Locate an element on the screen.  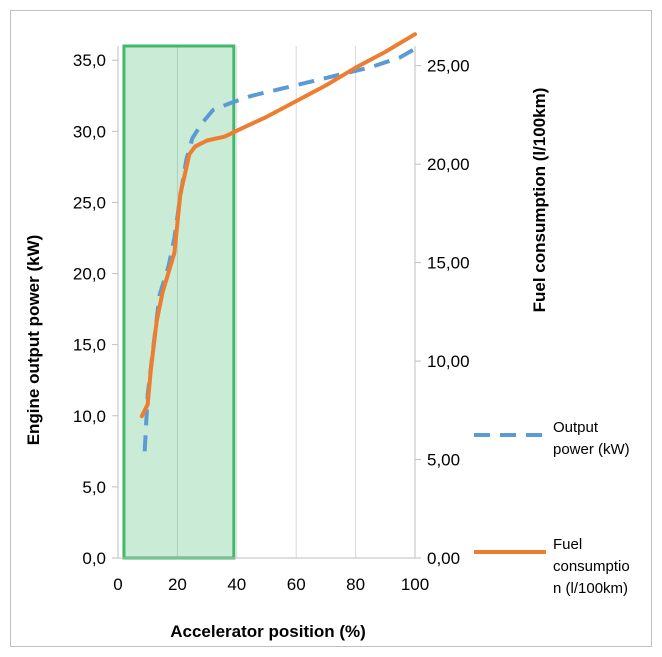
legend-label: Output is located at coordinates (576, 427).